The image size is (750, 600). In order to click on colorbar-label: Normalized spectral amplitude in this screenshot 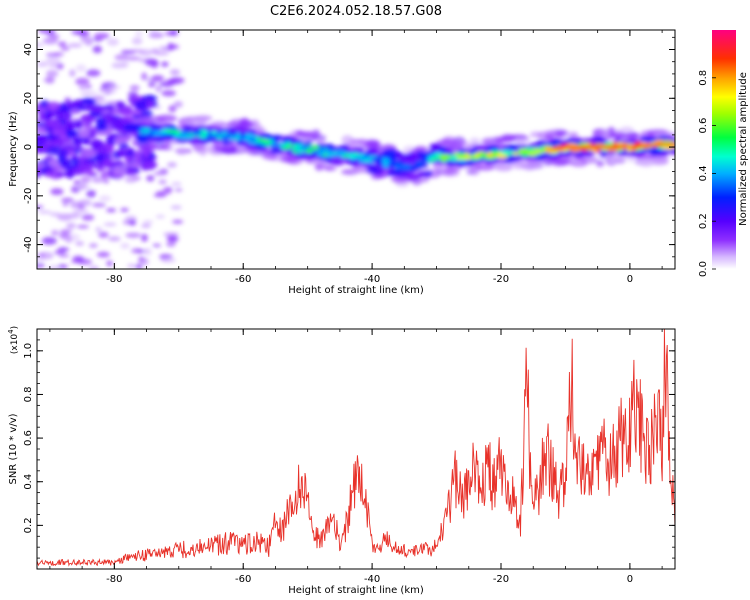, I will do `click(743, 149)`.